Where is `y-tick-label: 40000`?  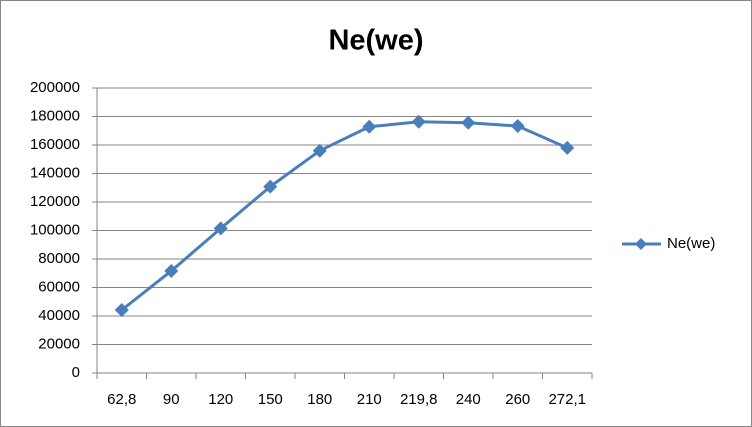
y-tick-label: 40000 is located at coordinates (59, 315).